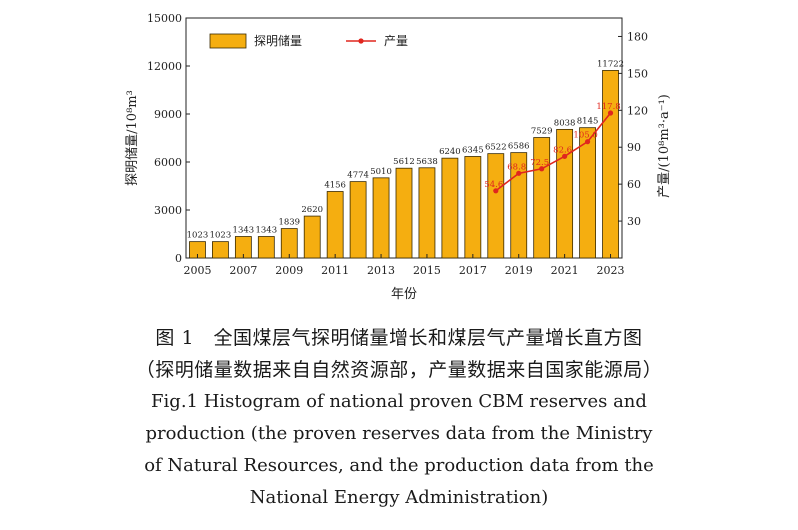  I want to click on bar-label-2016: 6240, so click(450, 152).